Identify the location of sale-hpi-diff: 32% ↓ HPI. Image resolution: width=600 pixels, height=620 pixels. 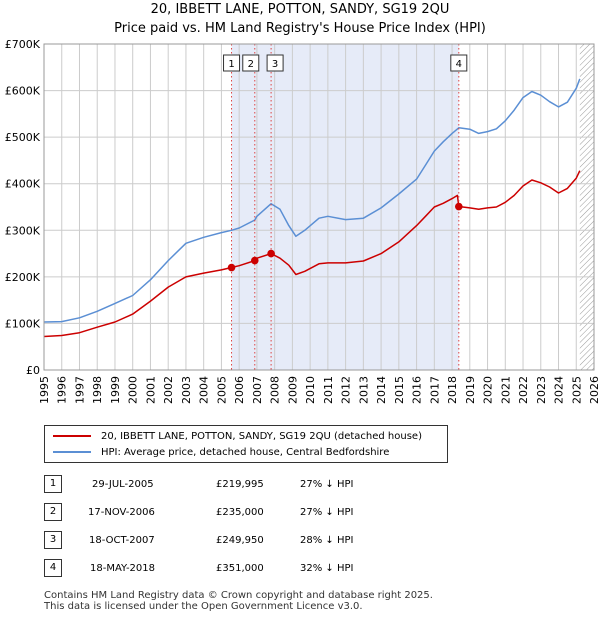
(327, 568).